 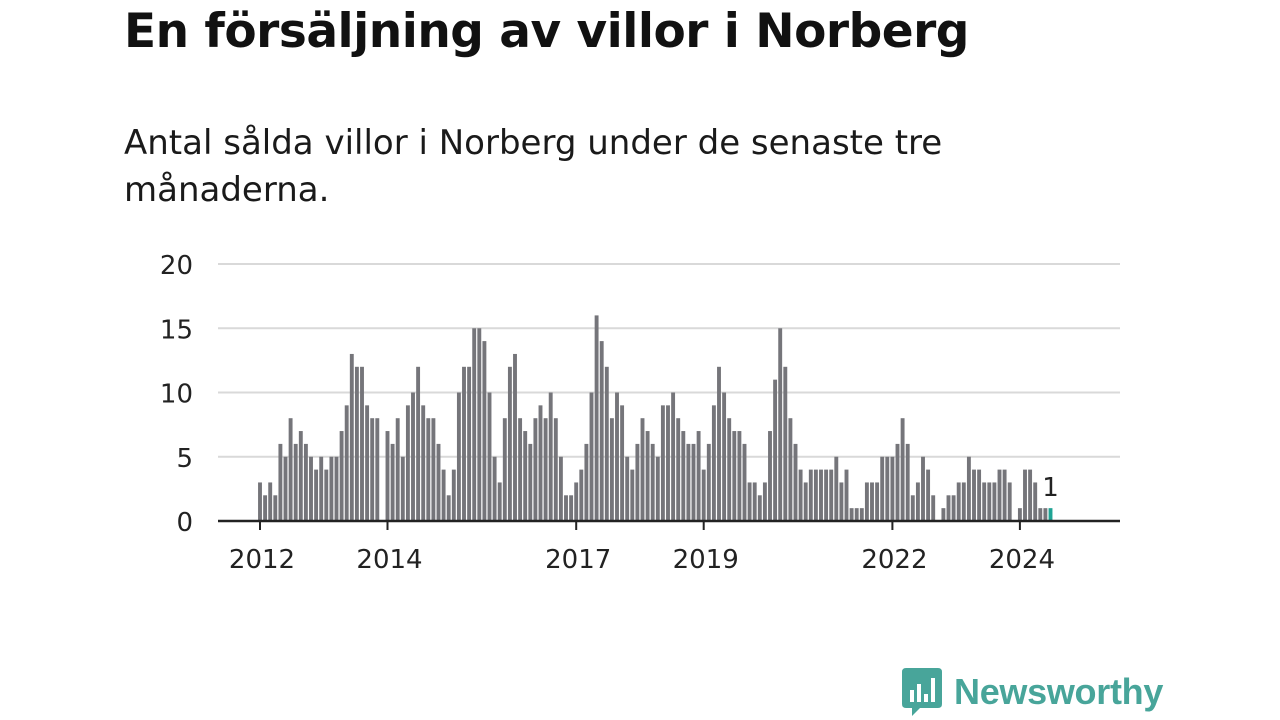 I want to click on newsworthy-chart-bubble-icon, so click(x=922, y=692).